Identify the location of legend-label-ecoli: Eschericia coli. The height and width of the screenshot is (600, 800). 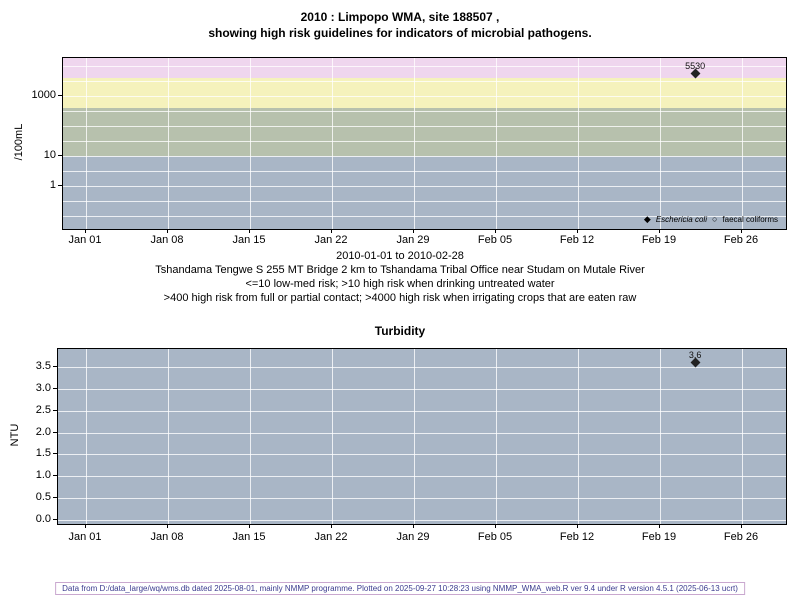
(681, 219).